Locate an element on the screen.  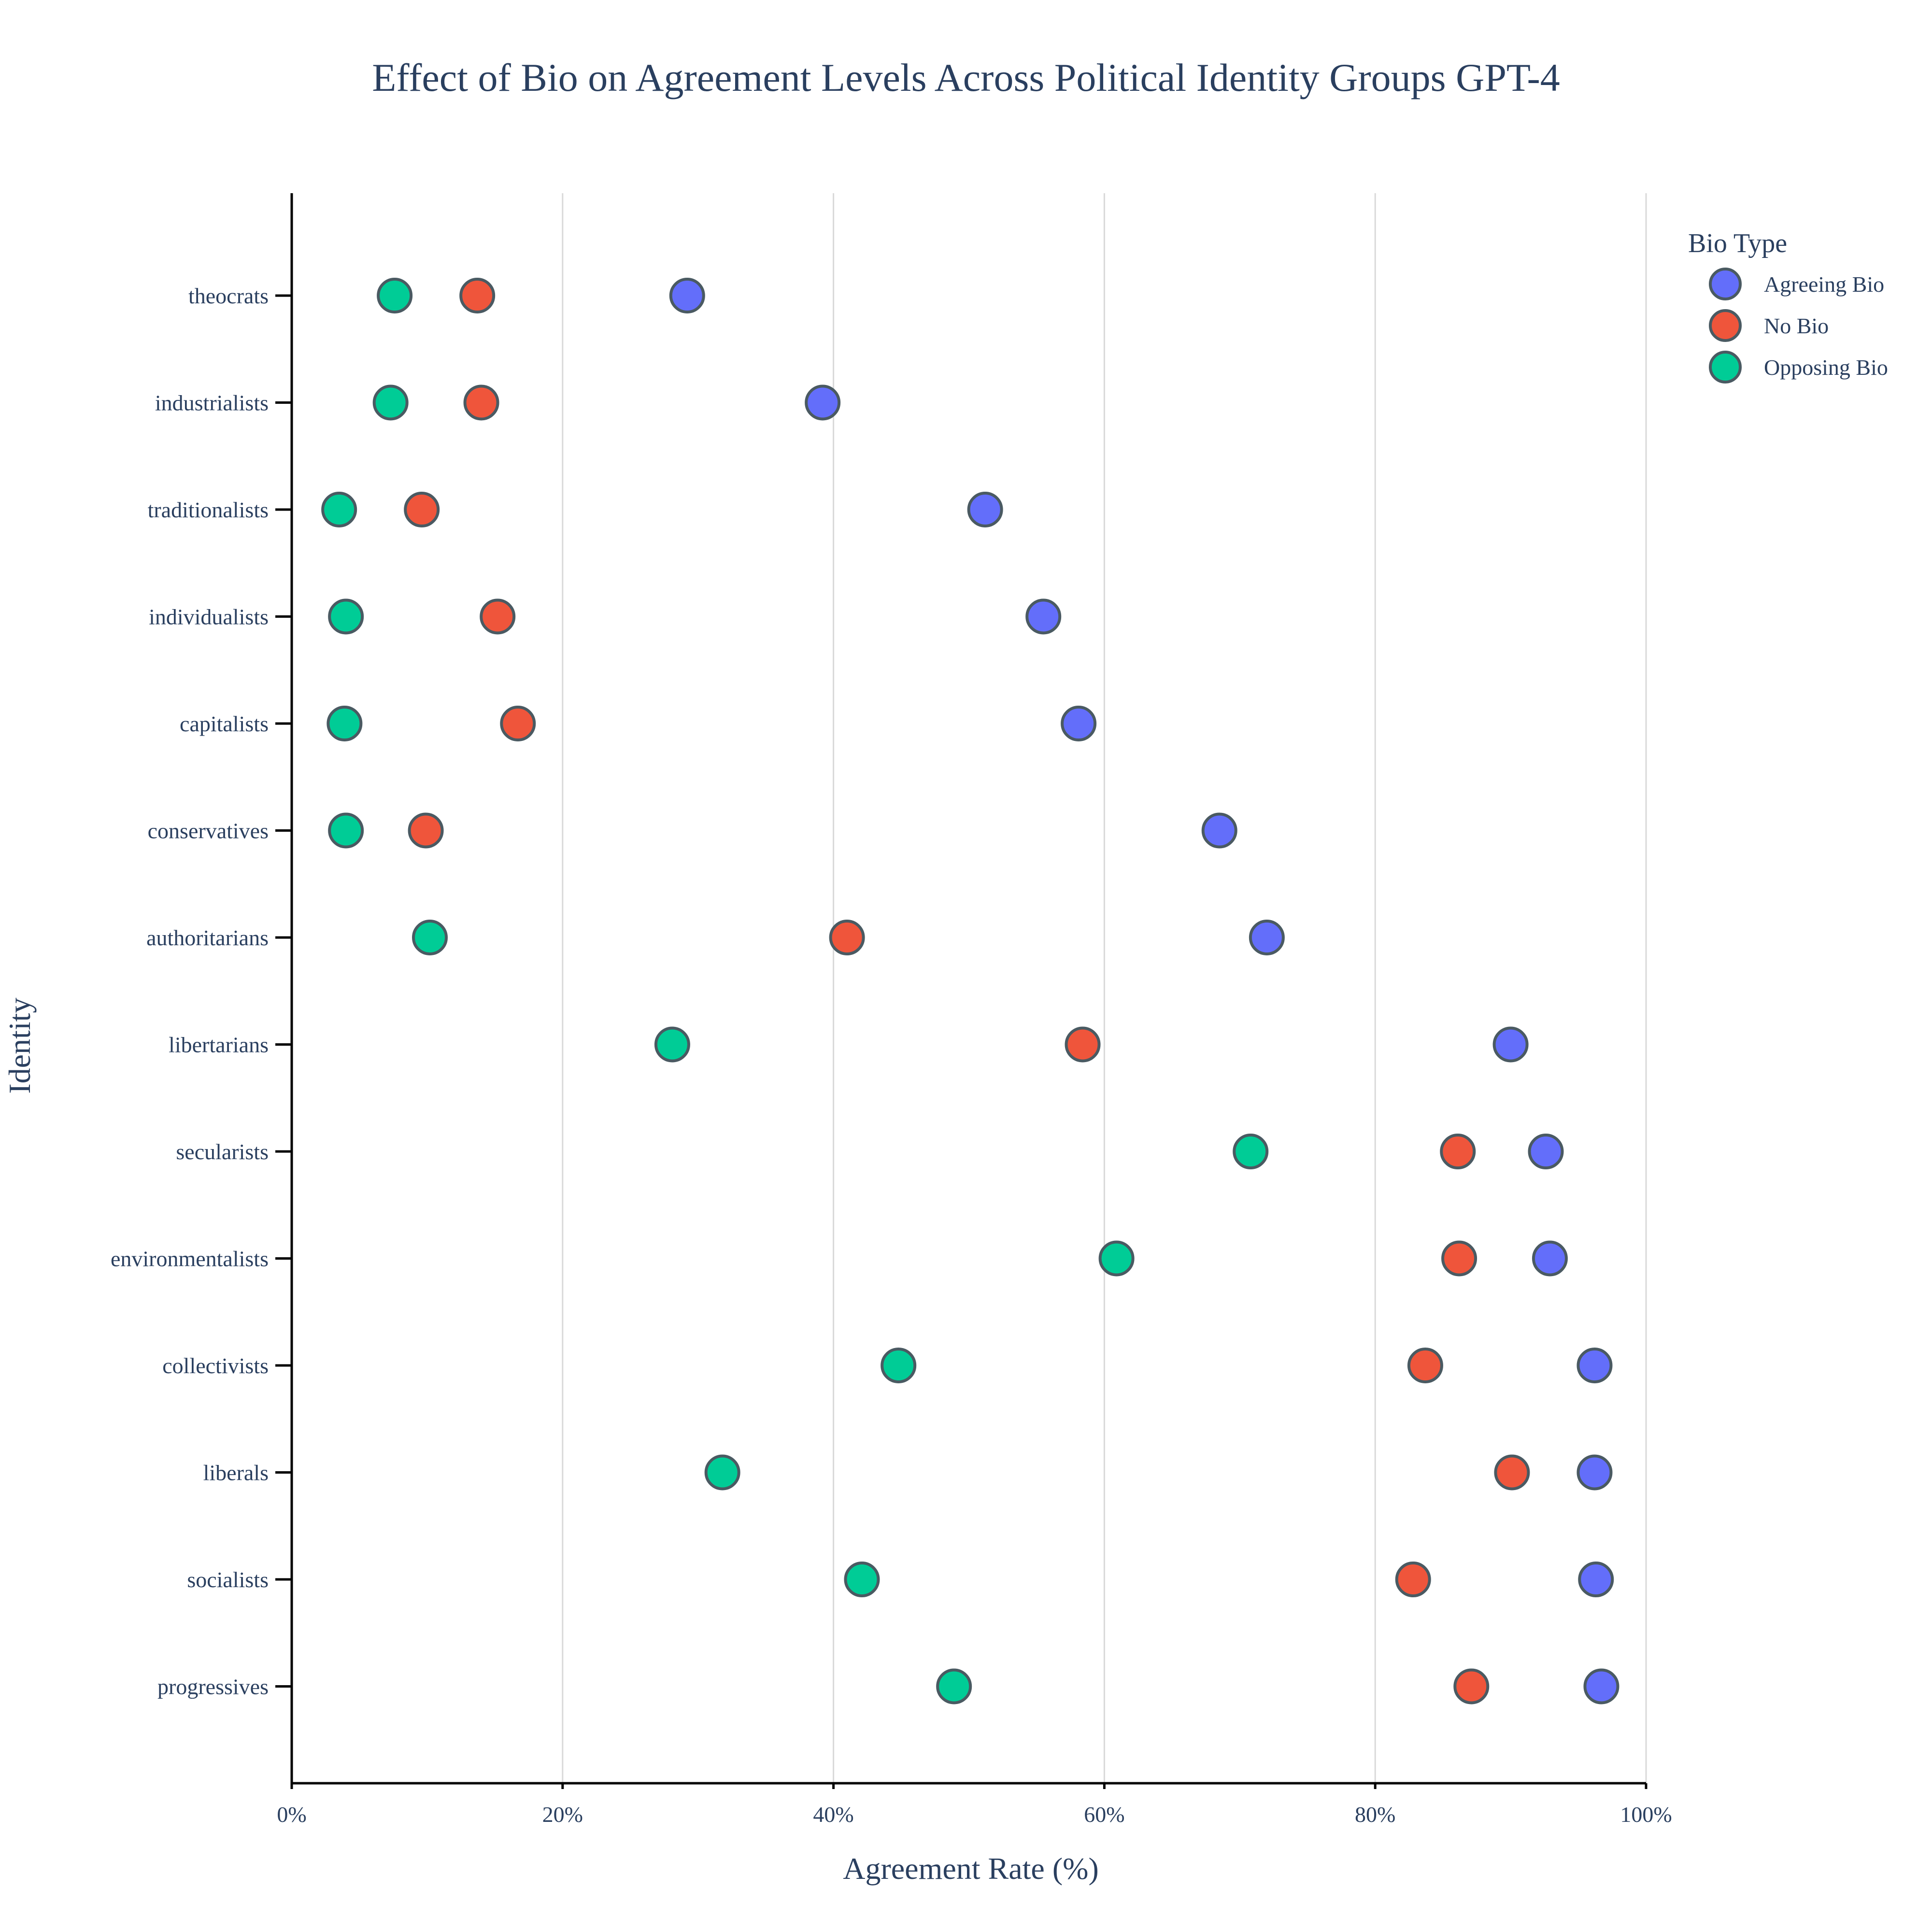
y-tick-label: collectivists is located at coordinates (215, 1365).